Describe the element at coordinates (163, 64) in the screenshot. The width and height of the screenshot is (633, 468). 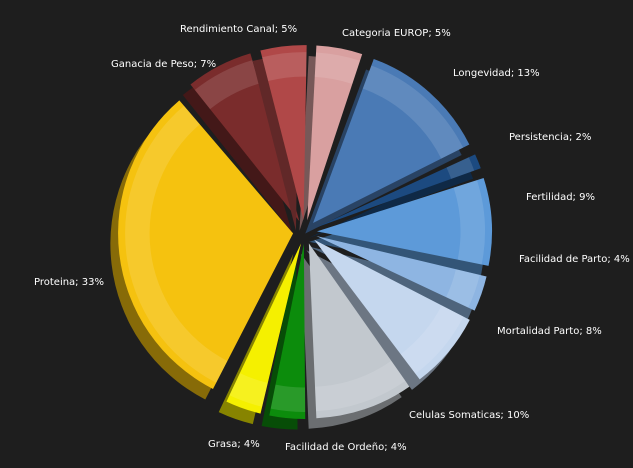
I see `slice-data-label: Ganacia de Peso; 7%` at that location.